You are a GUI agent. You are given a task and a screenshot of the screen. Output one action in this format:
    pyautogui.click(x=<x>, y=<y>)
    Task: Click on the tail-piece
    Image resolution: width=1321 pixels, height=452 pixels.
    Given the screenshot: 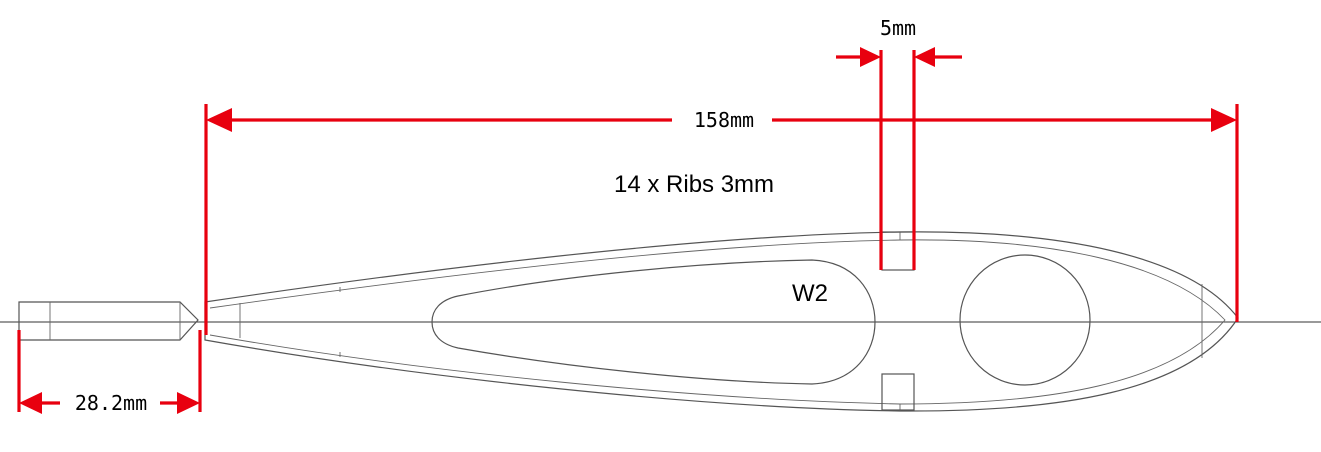 What is the action you would take?
    pyautogui.click(x=108, y=321)
    